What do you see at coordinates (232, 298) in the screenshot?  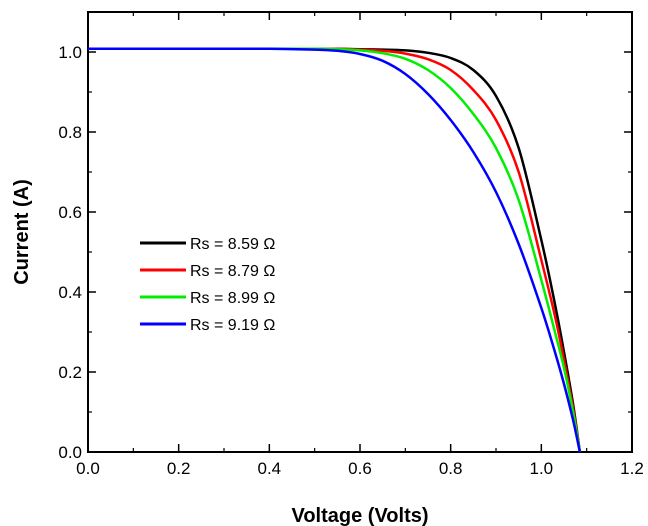 I see `legend-label-3: Rs = 8.99 Ω` at bounding box center [232, 298].